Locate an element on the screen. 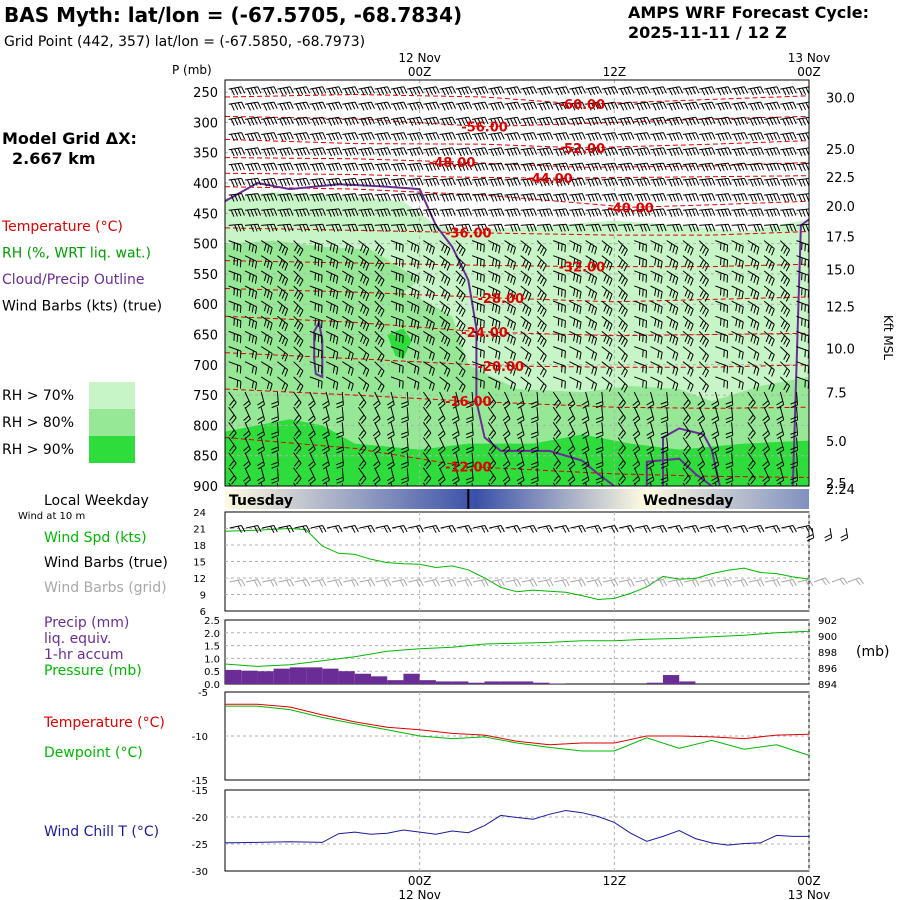 The height and width of the screenshot is (900, 900). temperature-label: Temperature (°C) is located at coordinates (104, 723).